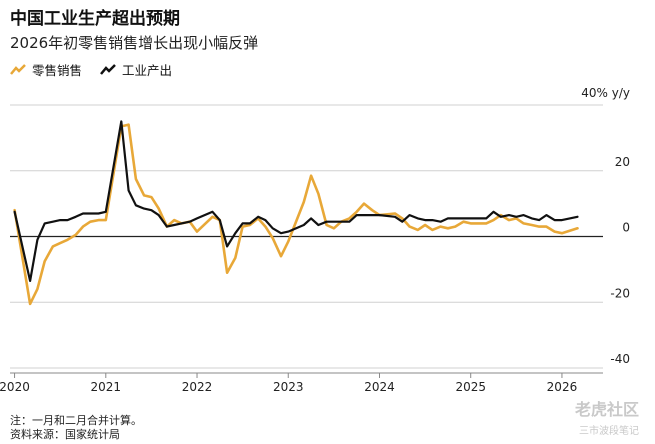  I want to click on y-unit-label: 40% y/y, so click(605, 93).